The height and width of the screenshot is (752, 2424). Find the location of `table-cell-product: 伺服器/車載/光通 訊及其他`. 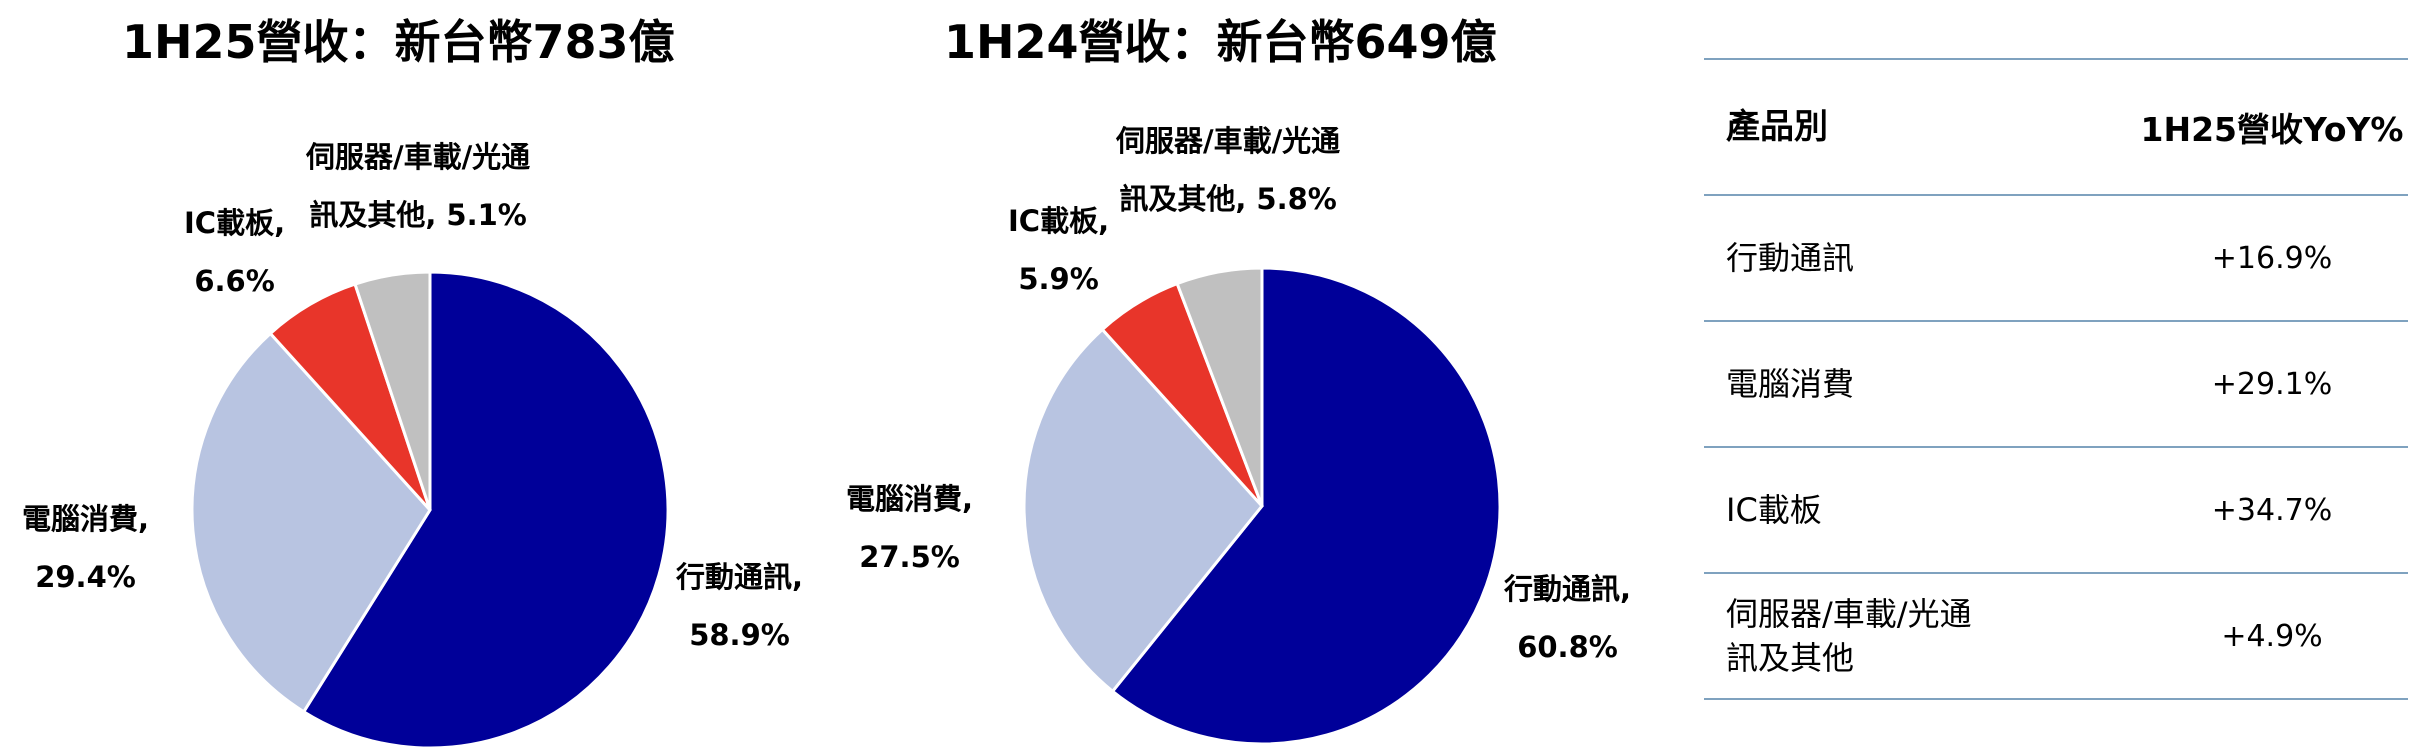

table-cell-product: 伺服器/車載/光通 訊及其他 is located at coordinates (1920, 636).